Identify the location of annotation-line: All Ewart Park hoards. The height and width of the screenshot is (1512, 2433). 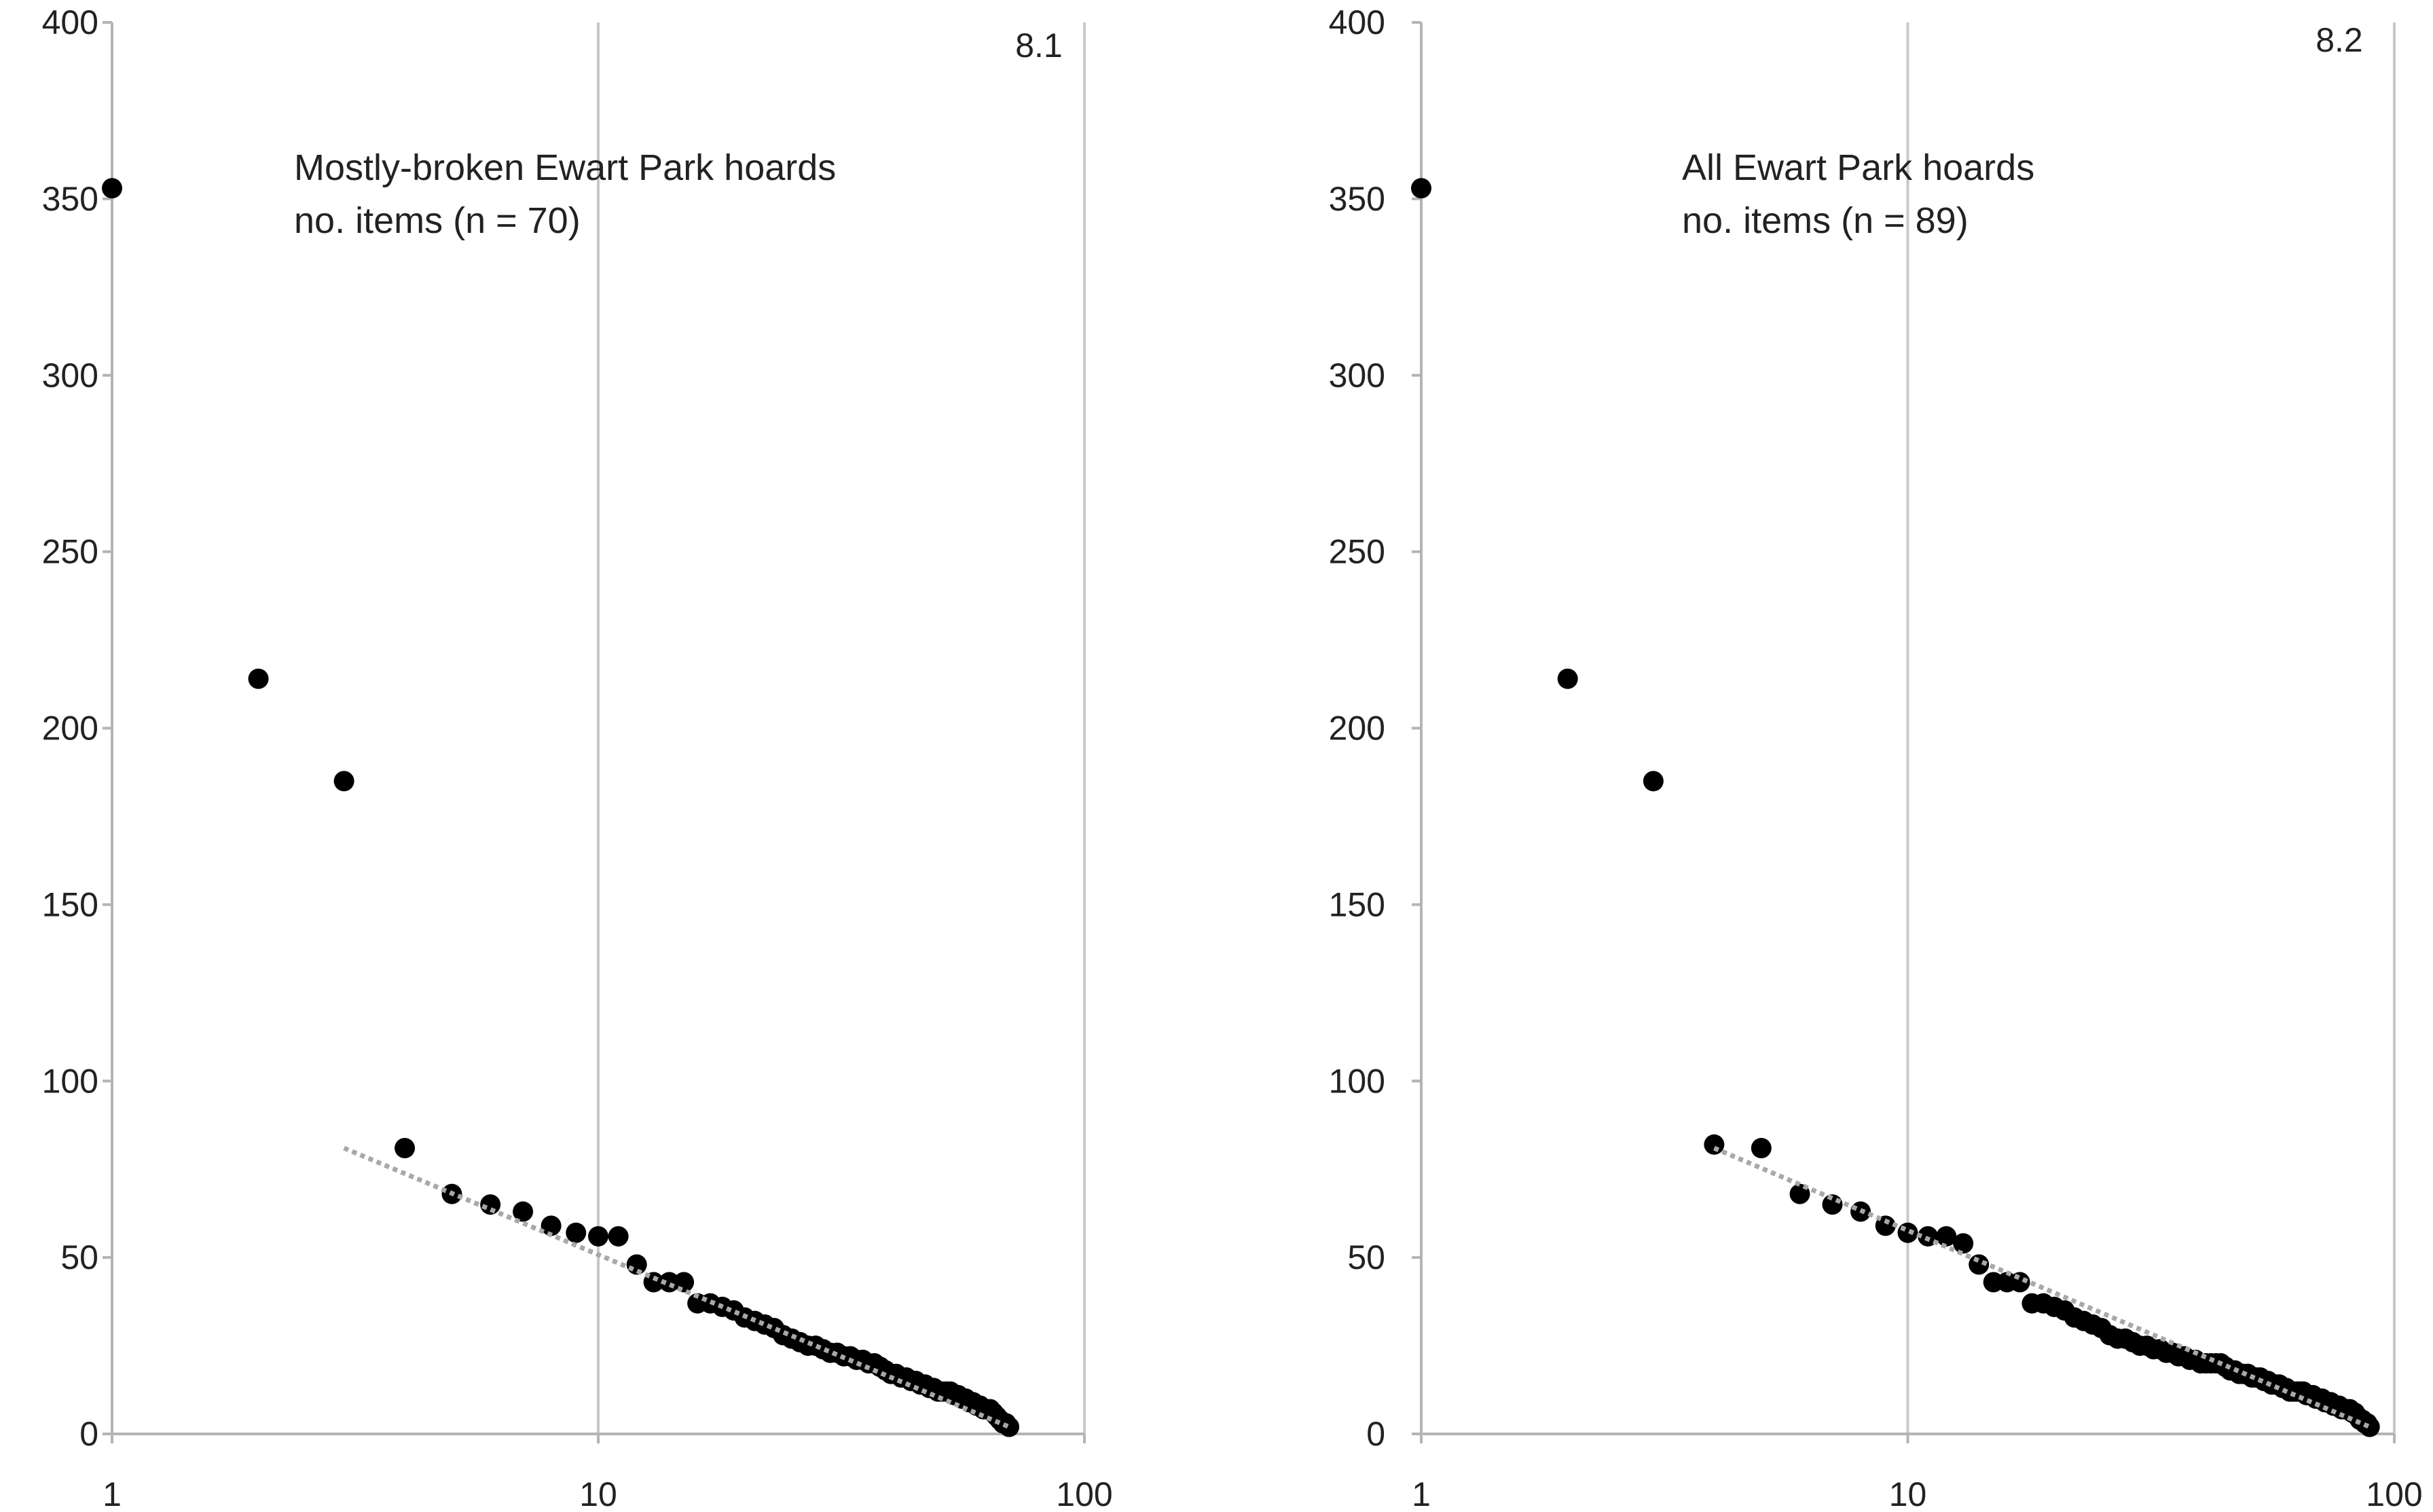
(1858, 167).